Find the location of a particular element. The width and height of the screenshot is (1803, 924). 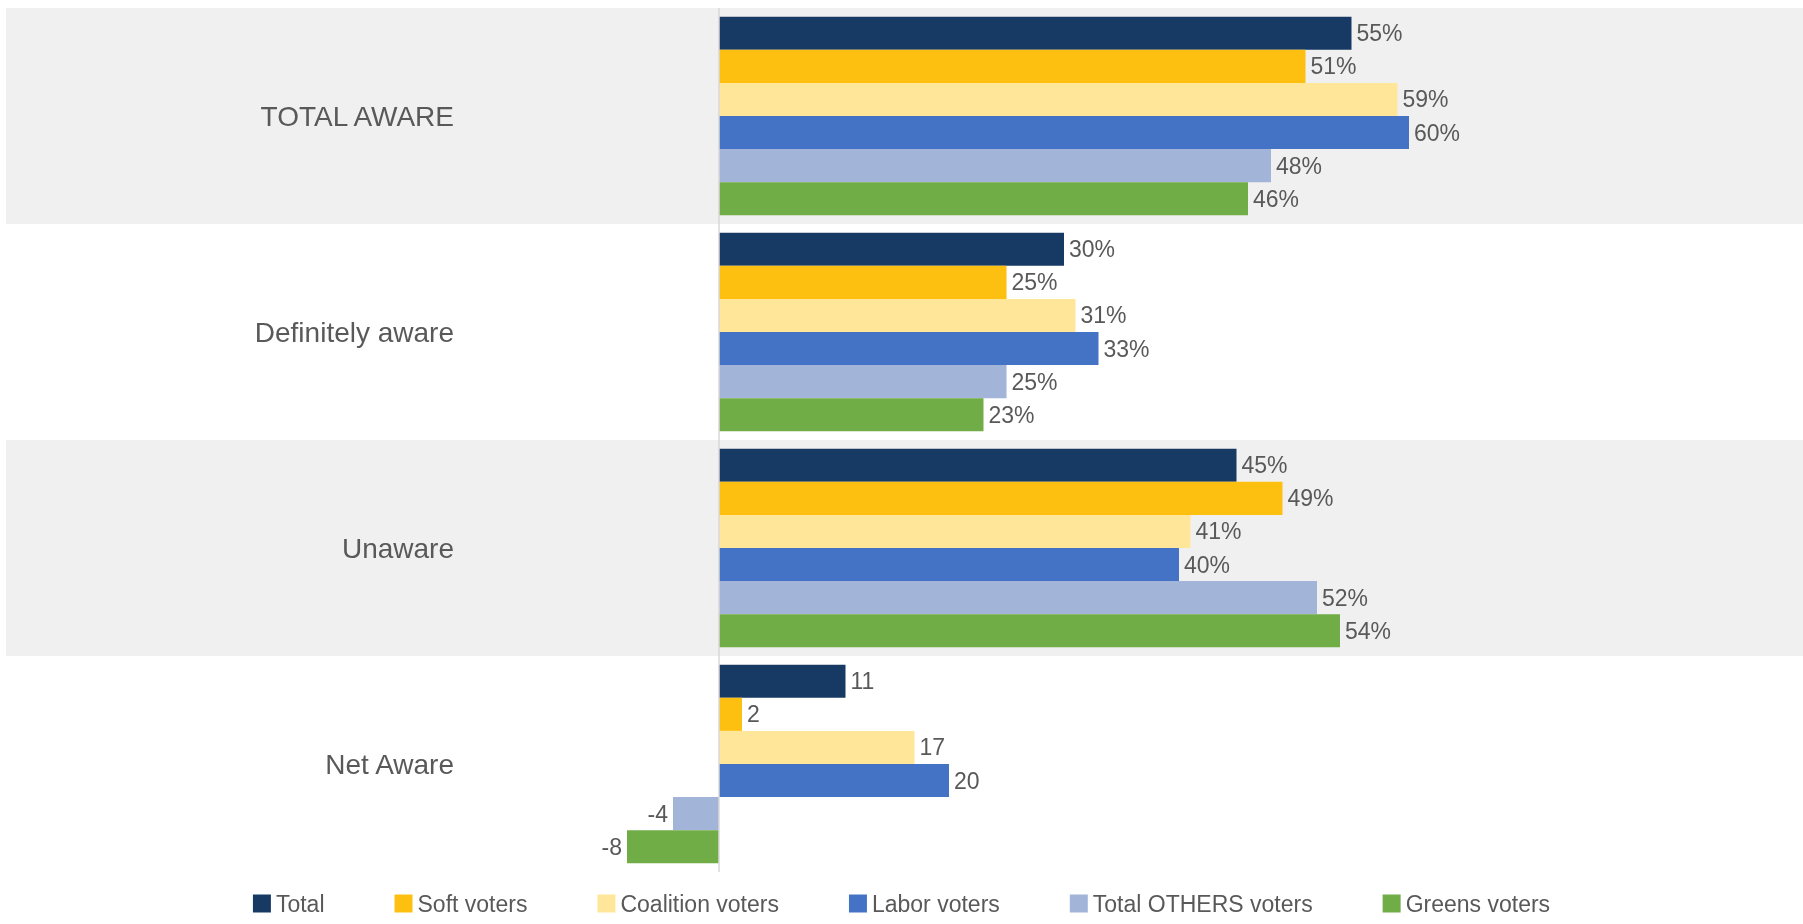

data-label: 2 is located at coordinates (753, 714).